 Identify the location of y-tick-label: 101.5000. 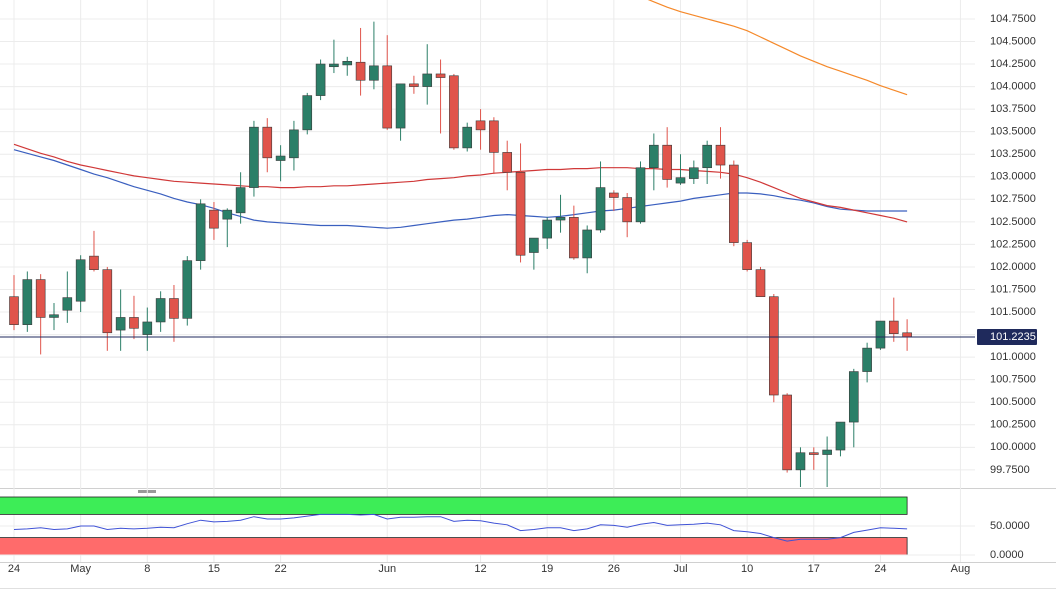
(1013, 312).